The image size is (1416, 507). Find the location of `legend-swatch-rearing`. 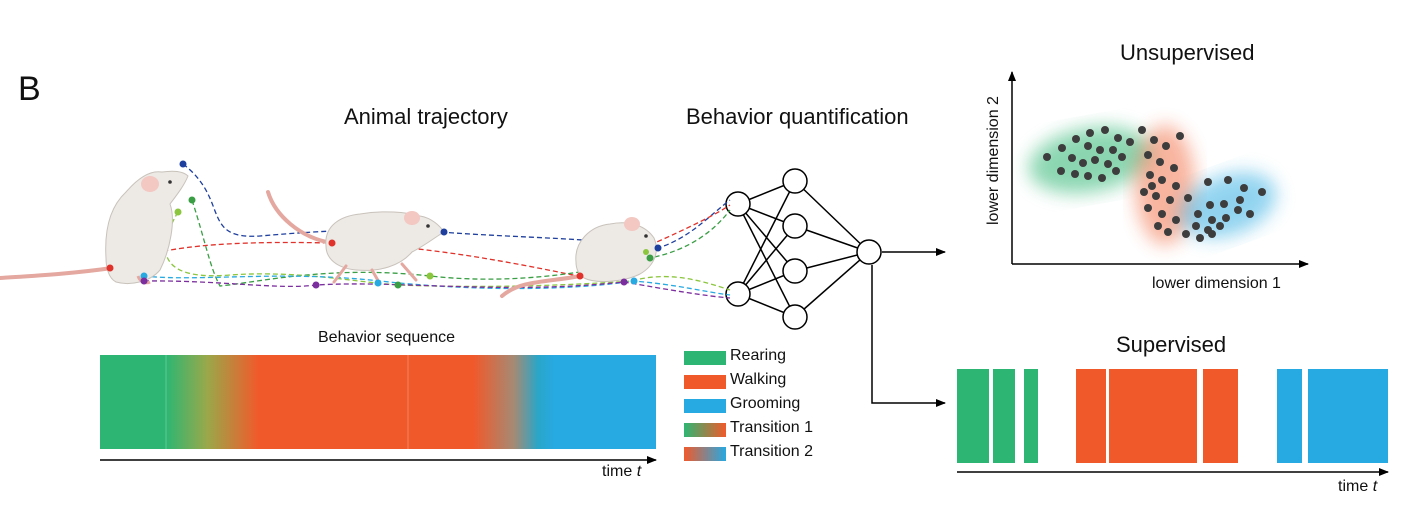

legend-swatch-rearing is located at coordinates (705, 358).